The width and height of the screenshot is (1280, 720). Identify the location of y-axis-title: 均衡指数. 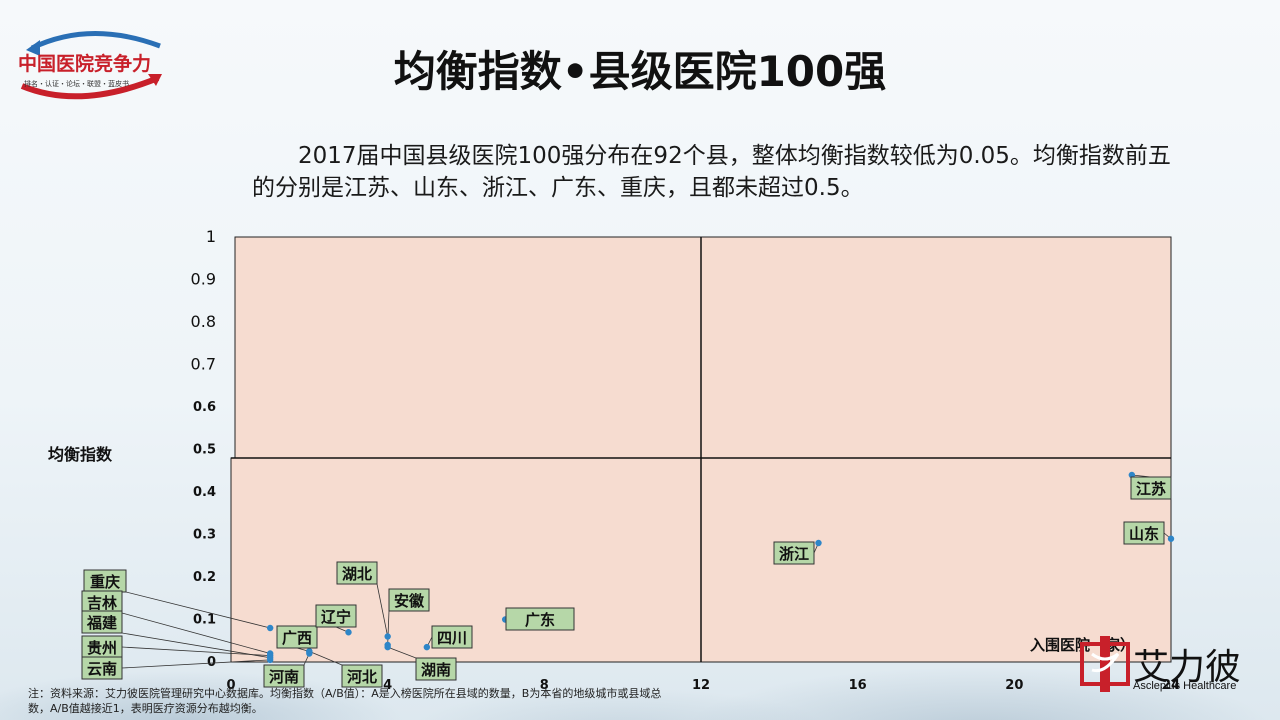
(80, 454).